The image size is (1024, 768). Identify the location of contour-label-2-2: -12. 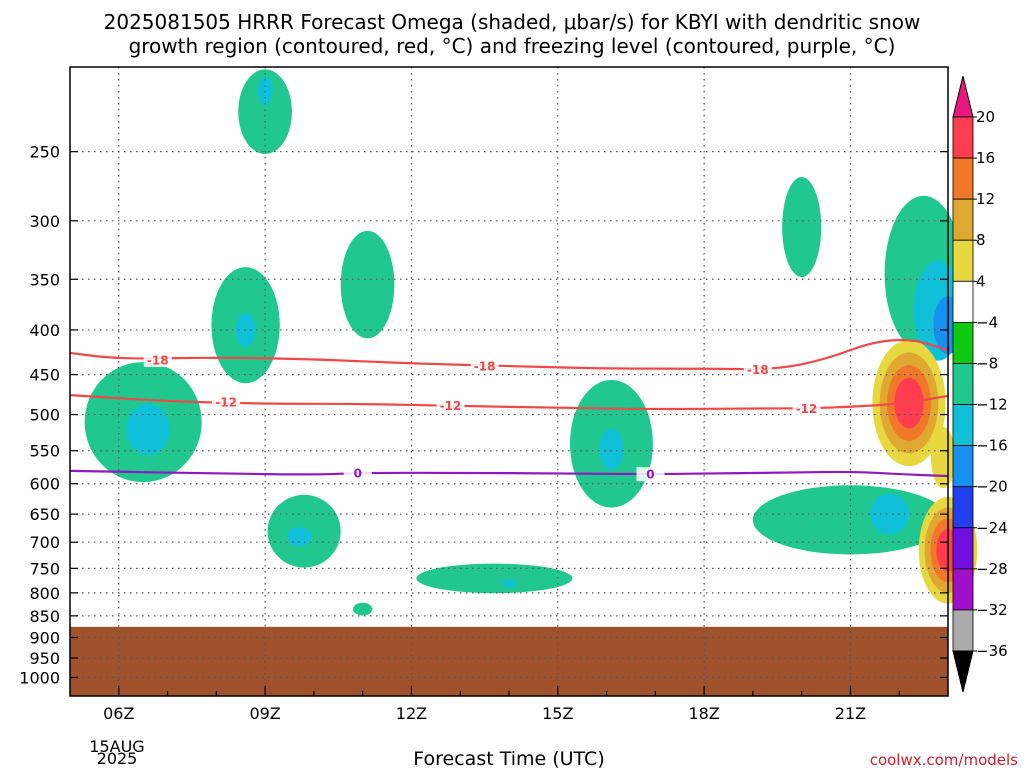
(451, 406).